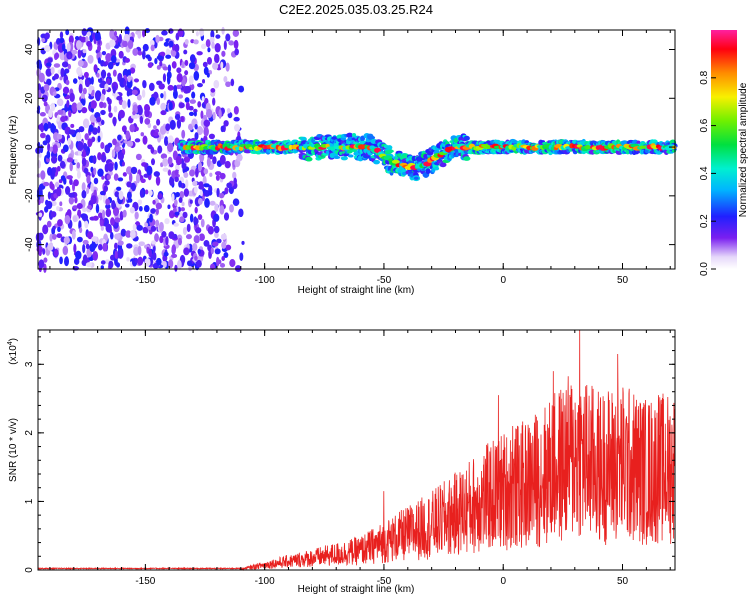 The image size is (750, 600). I want to click on spectrogram-y-axis-label: Frequency (Hz), so click(13, 150).